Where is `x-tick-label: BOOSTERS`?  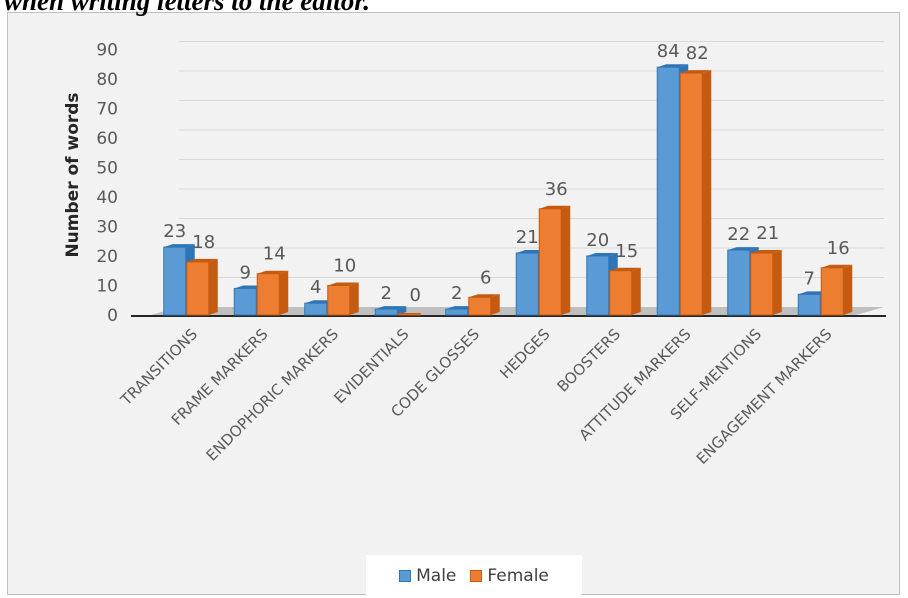
x-tick-label: BOOSTERS is located at coordinates (589, 360).